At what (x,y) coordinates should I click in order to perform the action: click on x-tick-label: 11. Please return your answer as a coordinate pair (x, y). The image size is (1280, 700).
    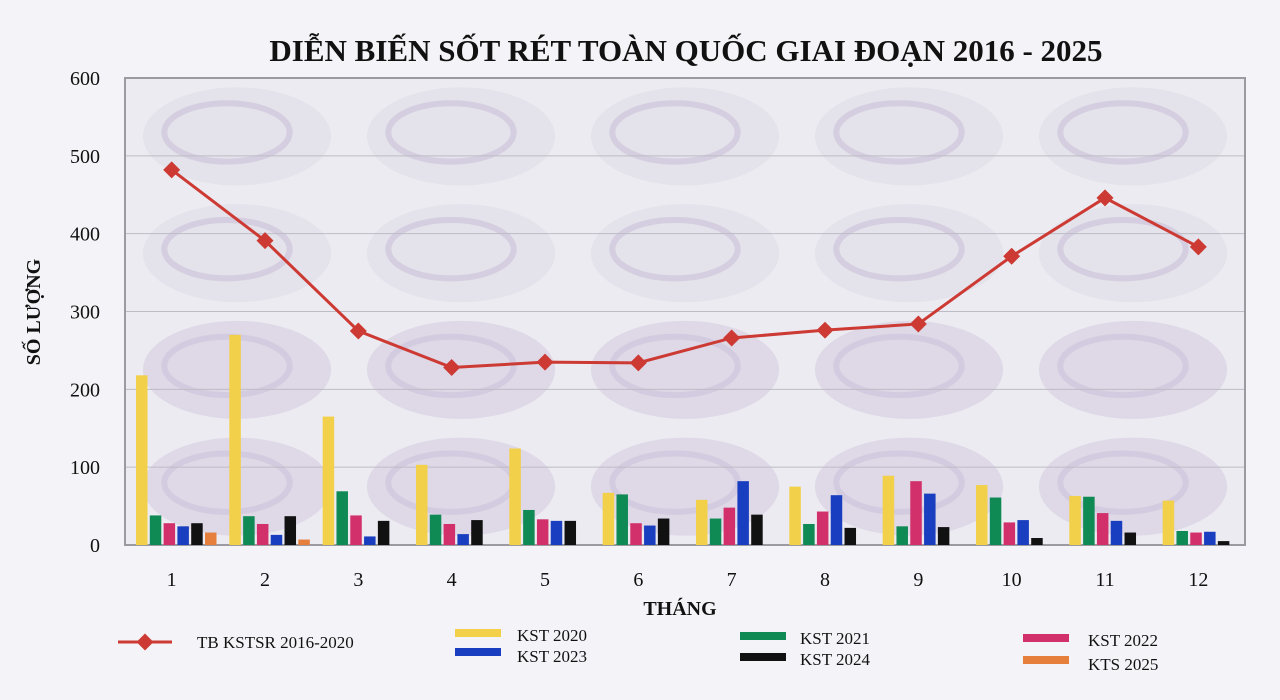
    Looking at the image, I should click on (1104, 580).